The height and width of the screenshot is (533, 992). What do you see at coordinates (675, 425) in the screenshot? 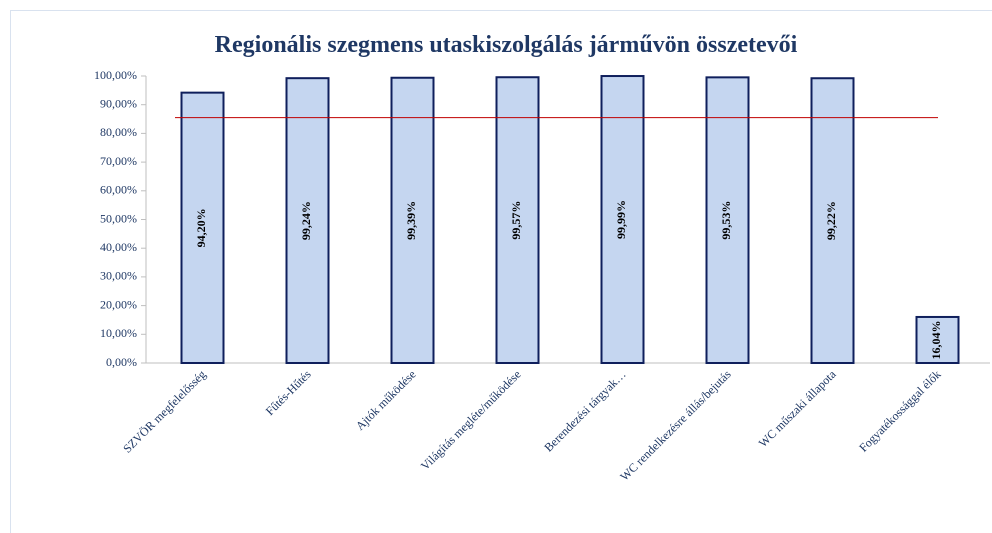
I see `x-tick-label: WC rendelkezésre állás/bejutás` at bounding box center [675, 425].